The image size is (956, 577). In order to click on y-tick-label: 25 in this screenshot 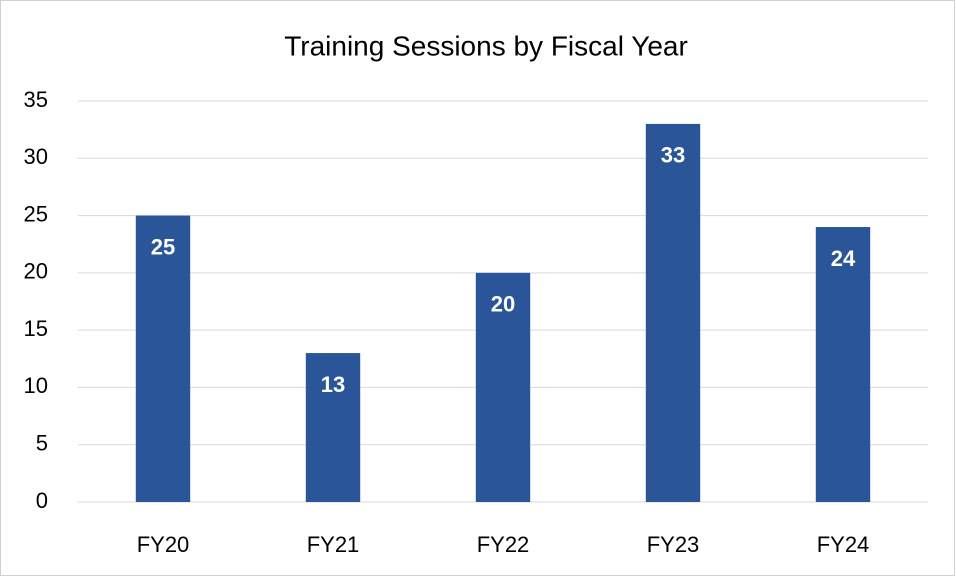, I will do `click(36, 213)`.